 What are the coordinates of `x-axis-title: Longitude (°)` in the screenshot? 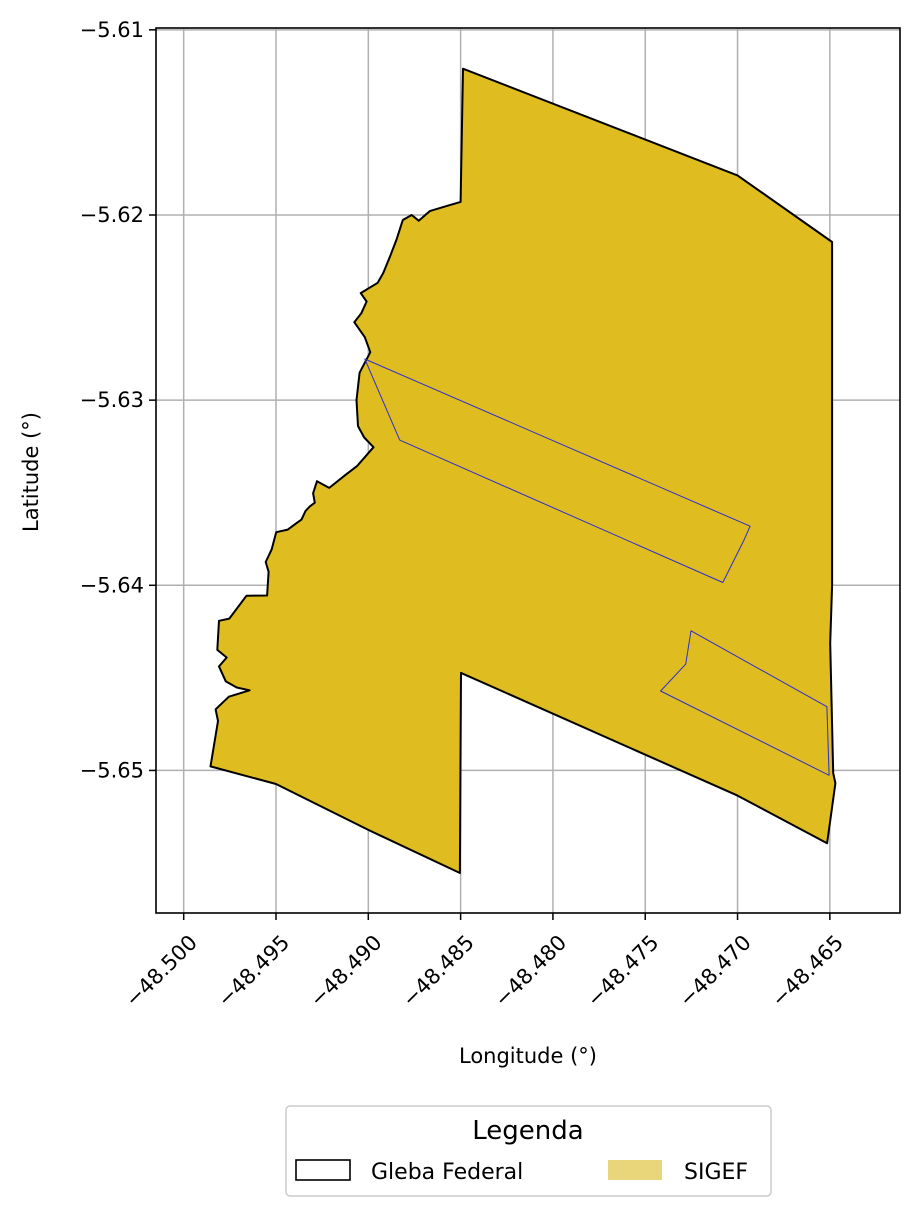 It's located at (528, 1056).